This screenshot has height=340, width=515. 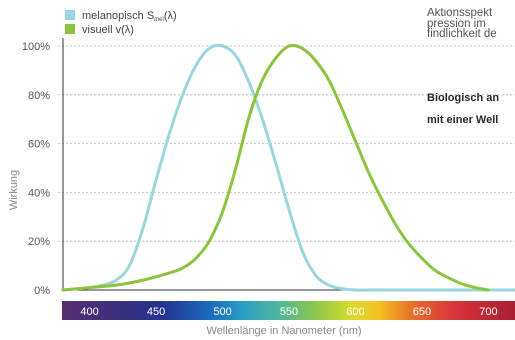 I want to click on legend: melanopisch Smel(λ) visuell v(λ), so click(x=121, y=23).